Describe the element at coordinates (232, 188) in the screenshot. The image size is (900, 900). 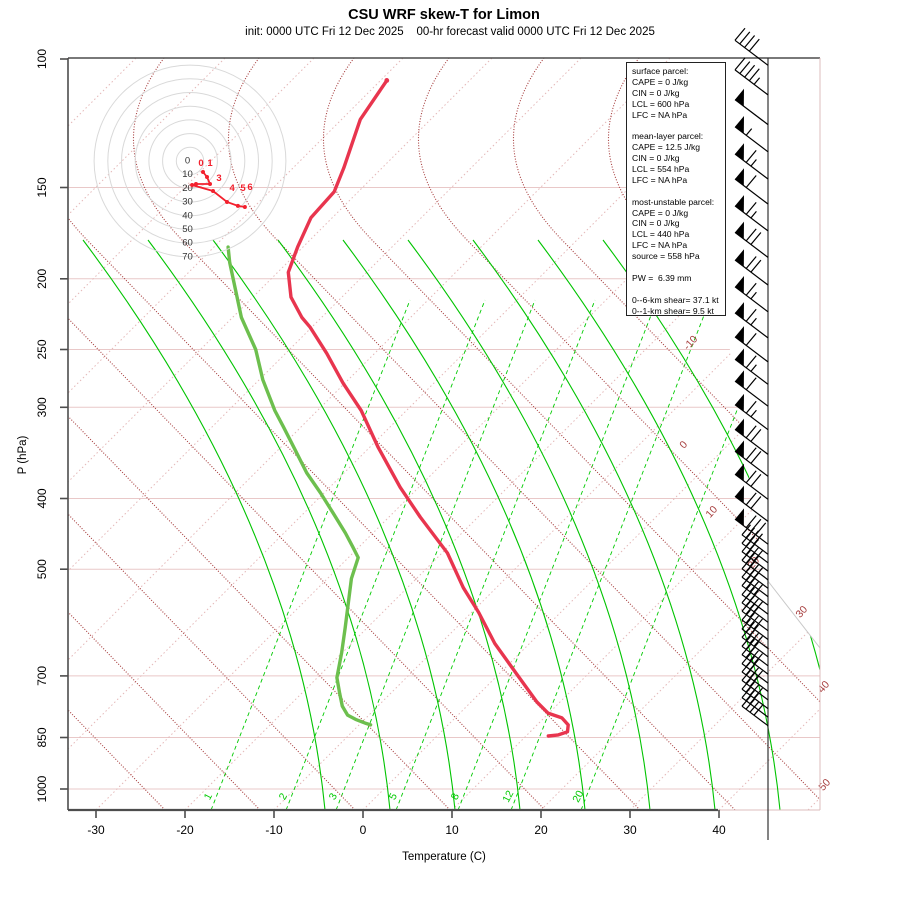
I see `svg-text: 4` at that location.